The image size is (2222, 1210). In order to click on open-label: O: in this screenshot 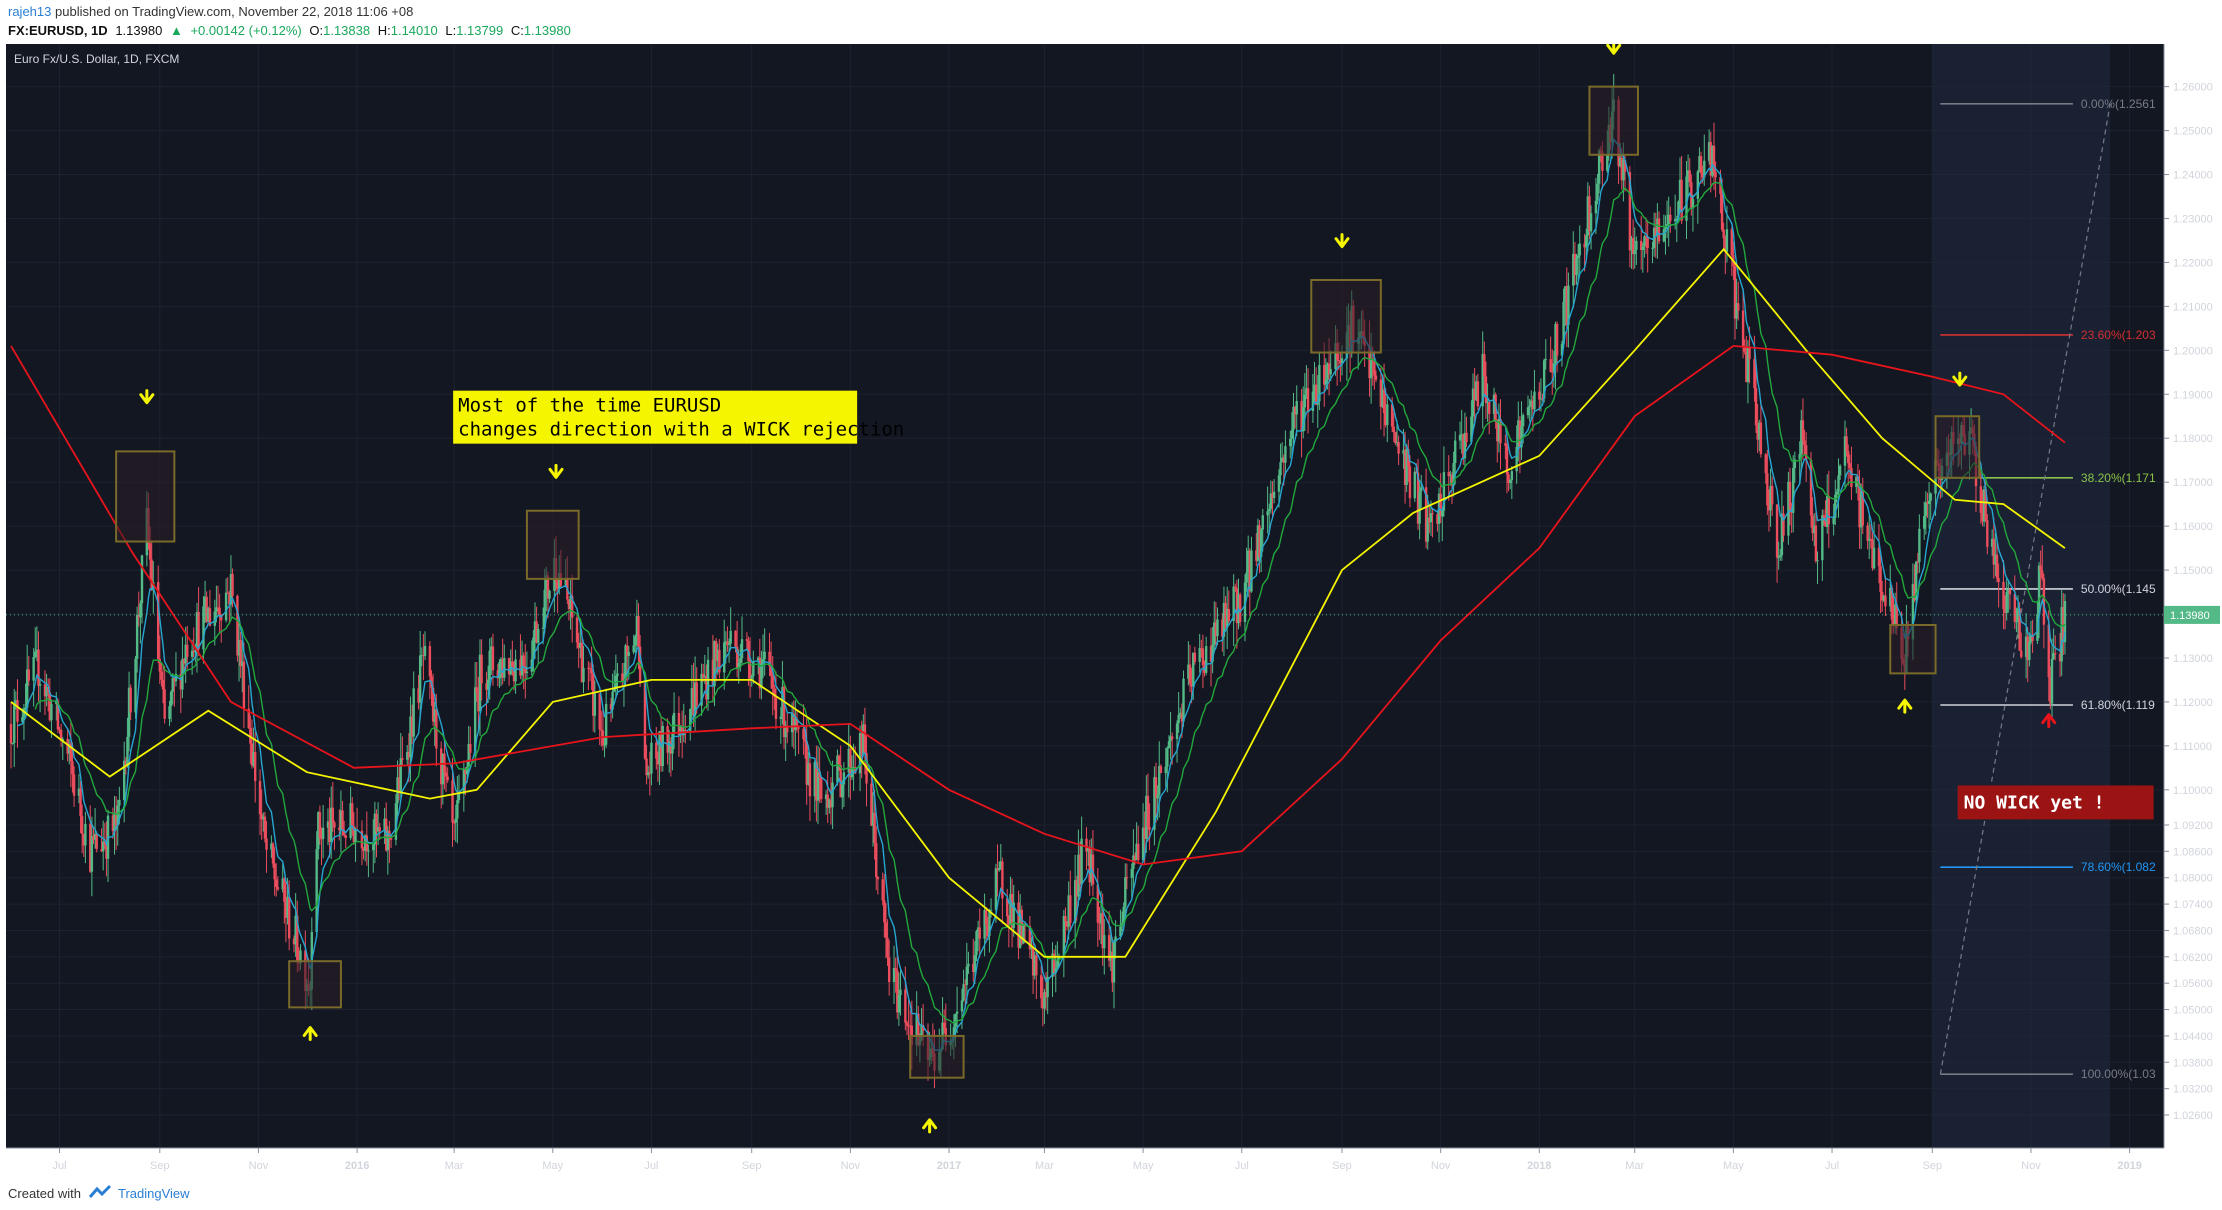, I will do `click(316, 30)`.